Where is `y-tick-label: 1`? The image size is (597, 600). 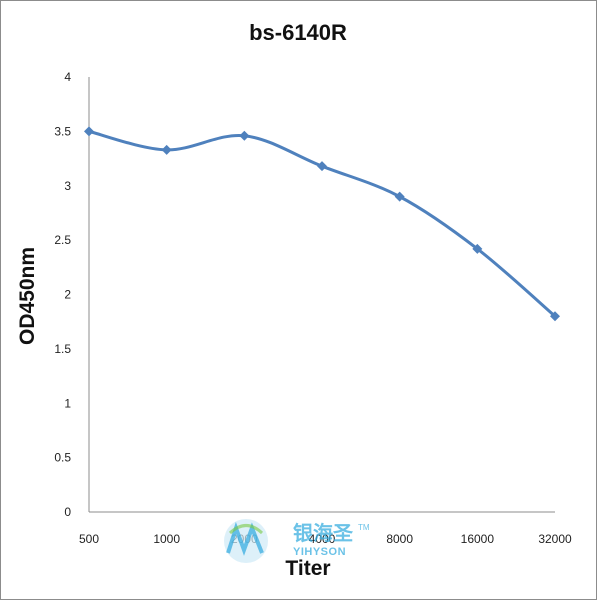
y-tick-label: 1 is located at coordinates (67, 403).